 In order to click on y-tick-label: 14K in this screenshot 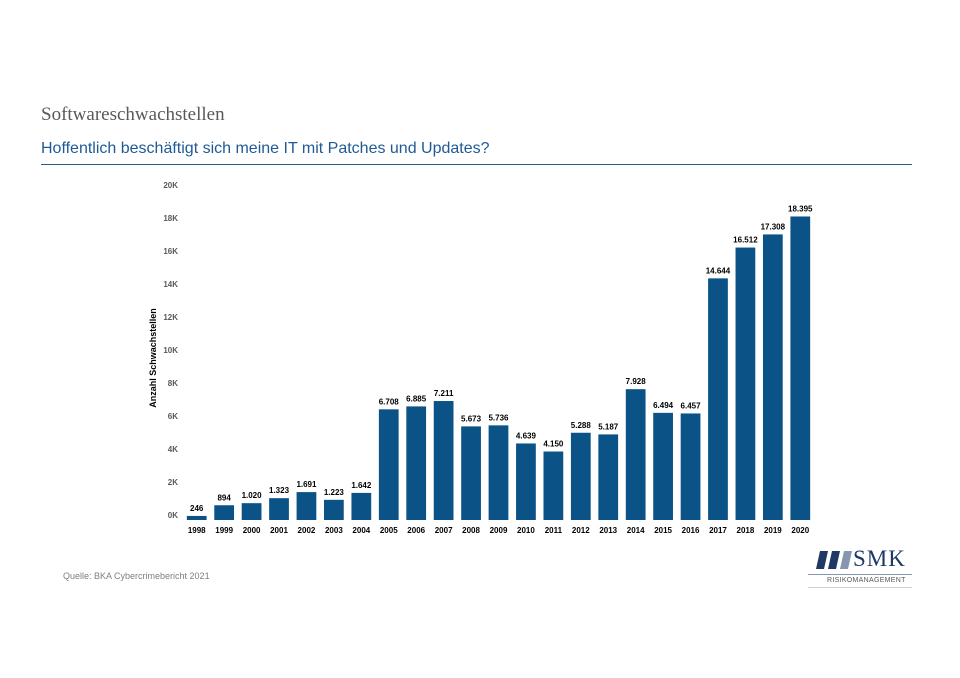, I will do `click(170, 284)`.